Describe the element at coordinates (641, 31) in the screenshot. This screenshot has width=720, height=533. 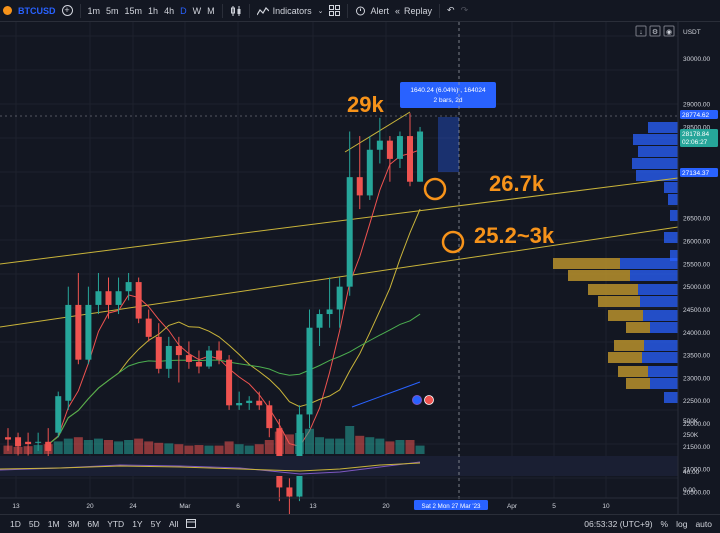
I see `scroll-down-button` at that location.